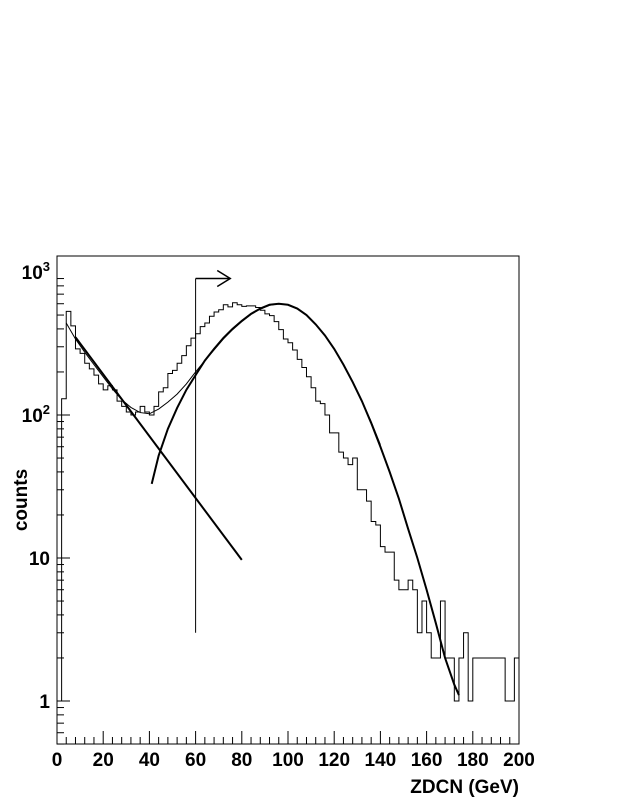 Image resolution: width=623 pixels, height=806 pixels. What do you see at coordinates (519, 760) in the screenshot?
I see `x-tick-label: 200` at bounding box center [519, 760].